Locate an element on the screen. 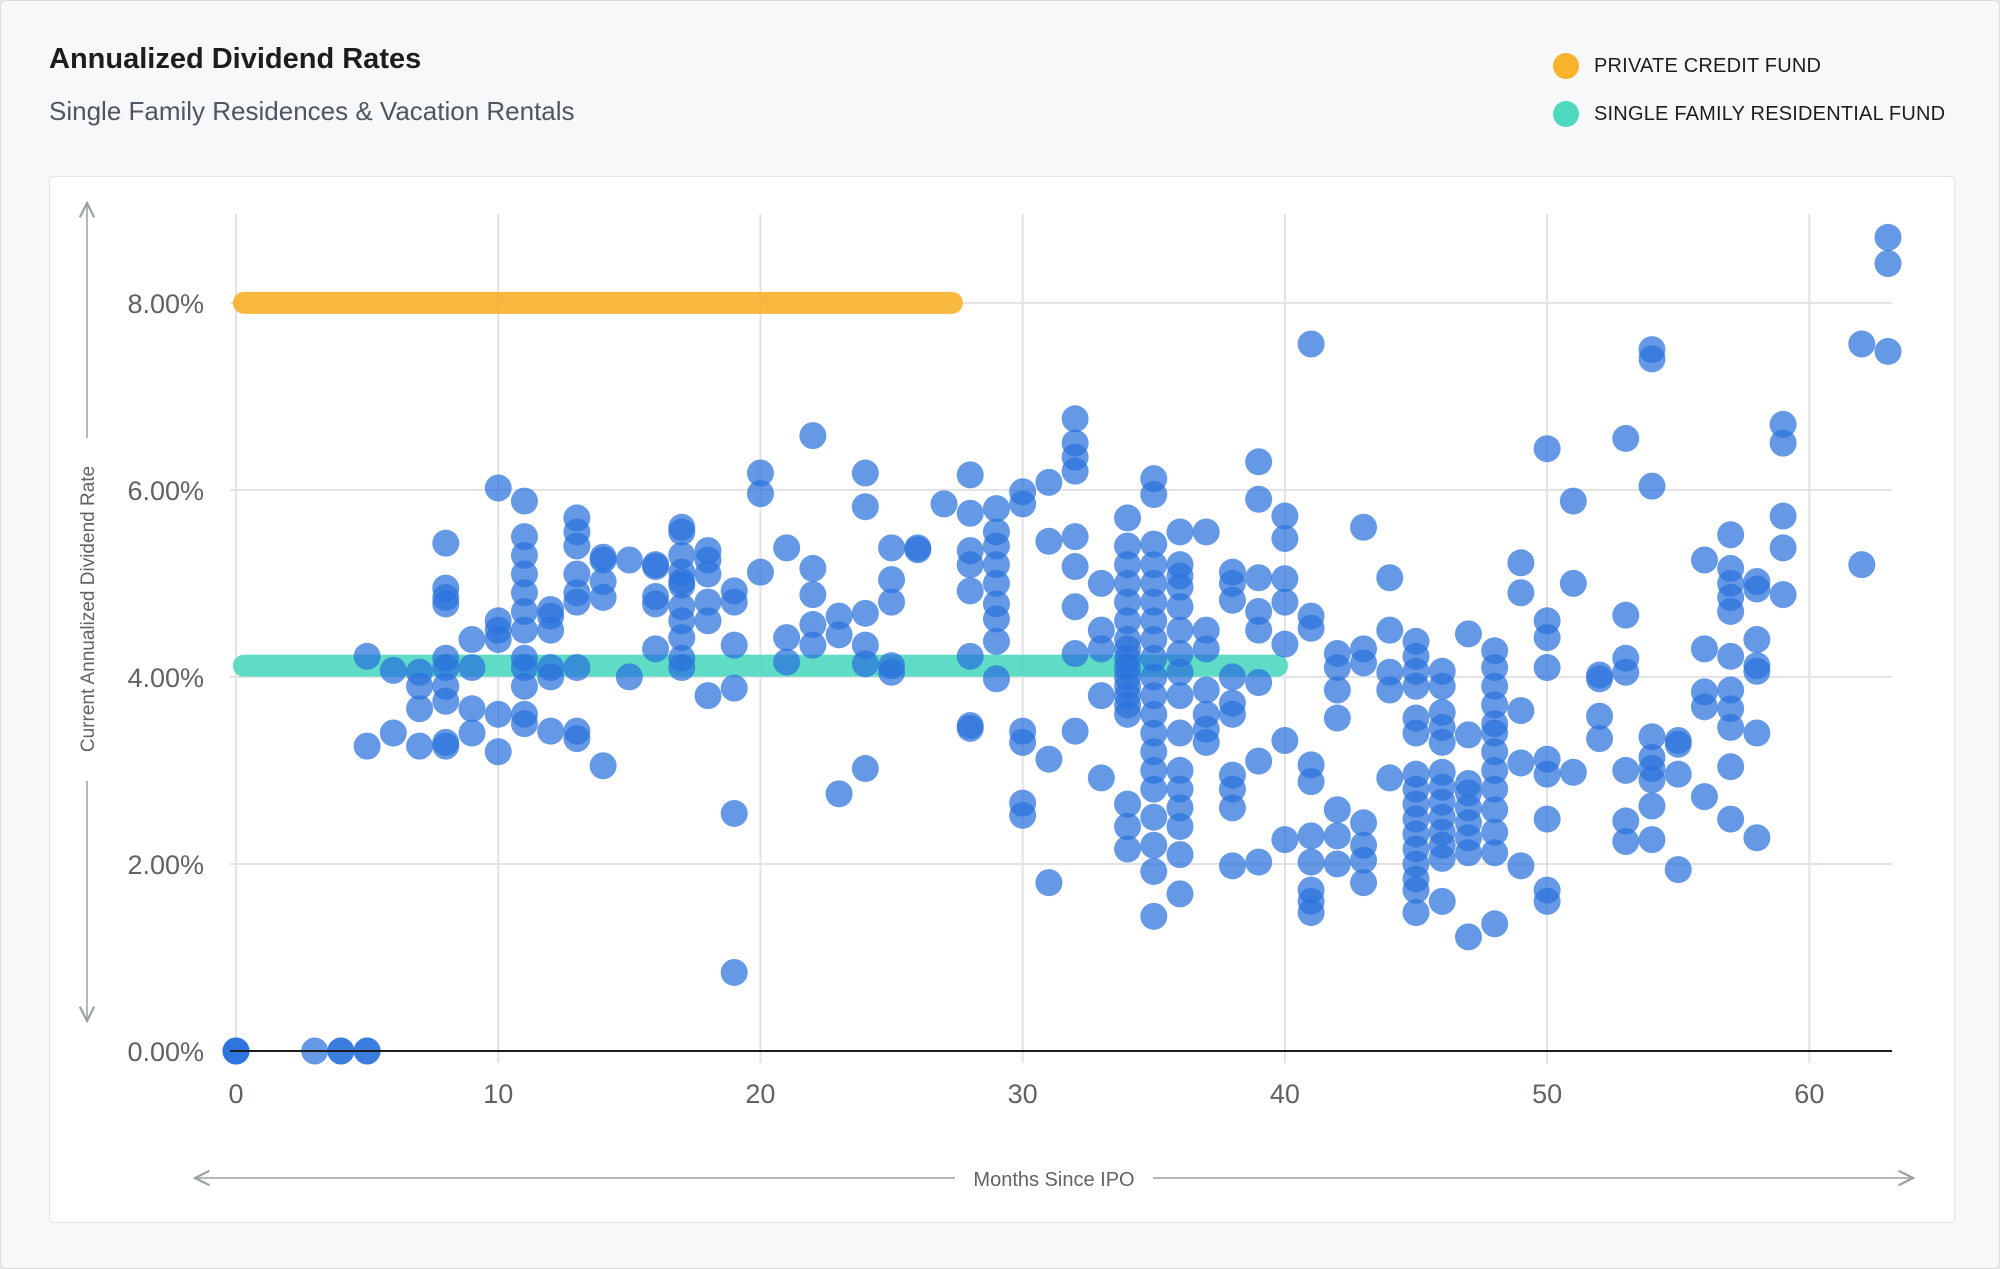 The height and width of the screenshot is (1269, 2000). x-tick-label: 30 is located at coordinates (1023, 1094).